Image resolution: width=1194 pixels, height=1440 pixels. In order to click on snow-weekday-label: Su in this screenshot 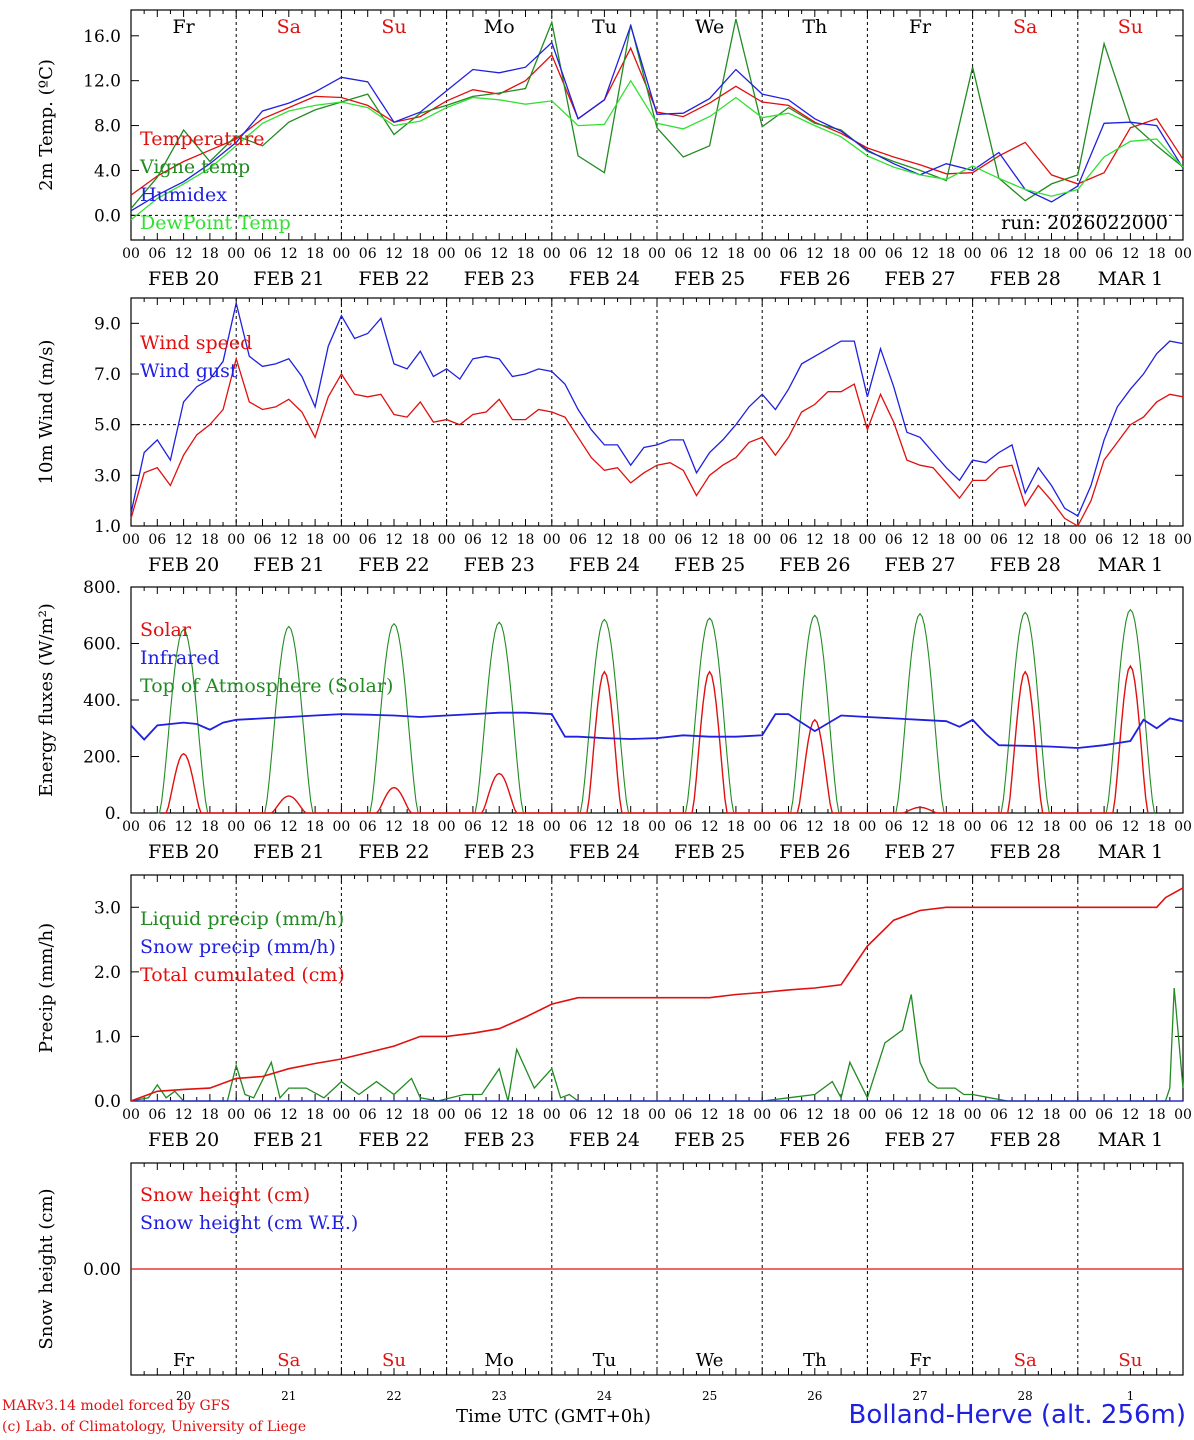, I will do `click(1130, 1360)`.